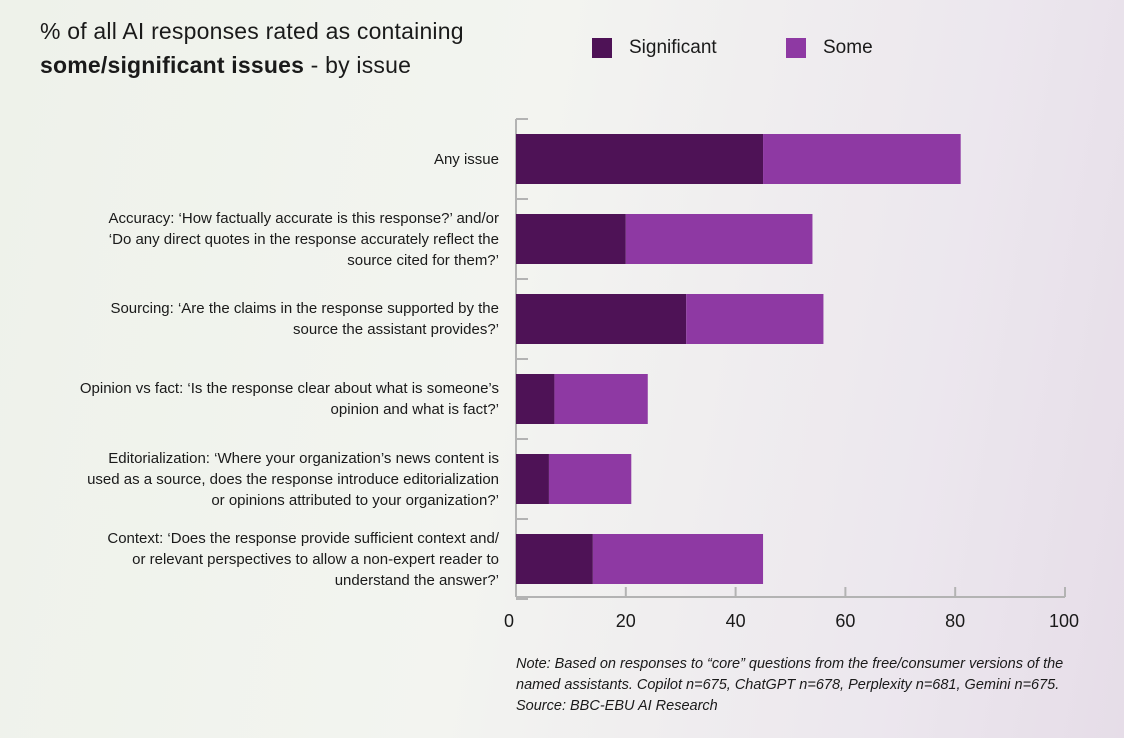  Describe the element at coordinates (396, 329) in the screenshot. I see `category-label-line: source the assistant provides?’` at that location.